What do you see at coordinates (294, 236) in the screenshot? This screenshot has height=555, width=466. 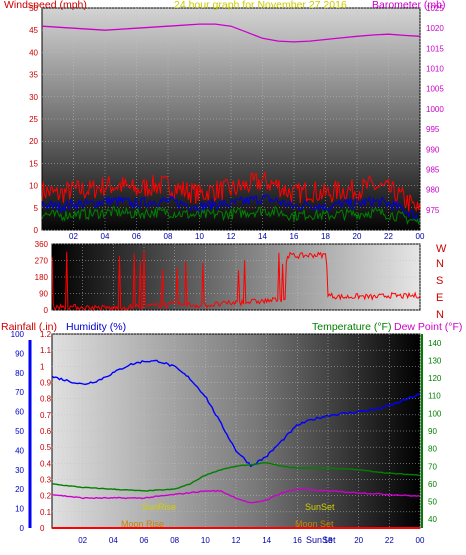 I see `wind-x-tick-label: 16` at bounding box center [294, 236].